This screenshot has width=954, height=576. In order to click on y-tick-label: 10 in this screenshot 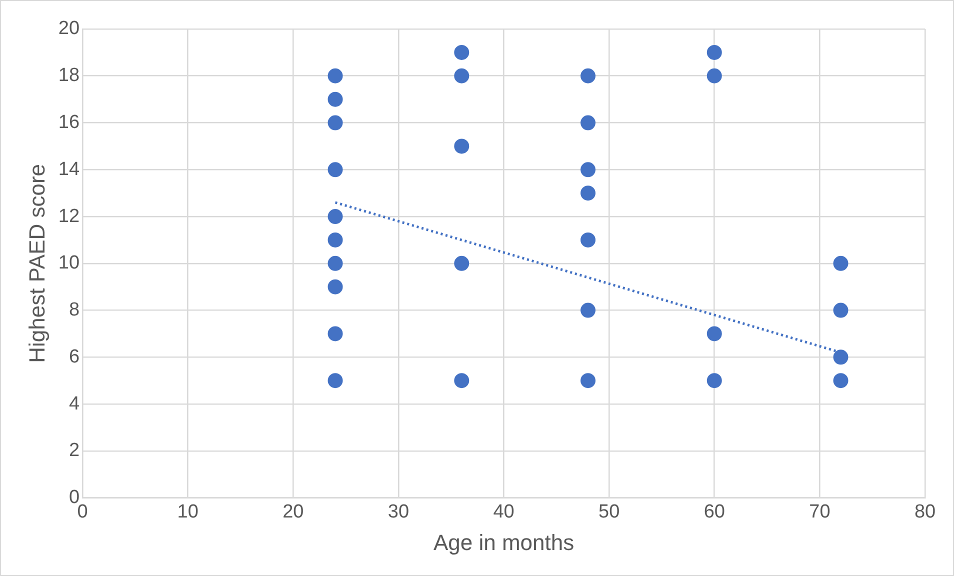, I will do `click(69, 263)`.